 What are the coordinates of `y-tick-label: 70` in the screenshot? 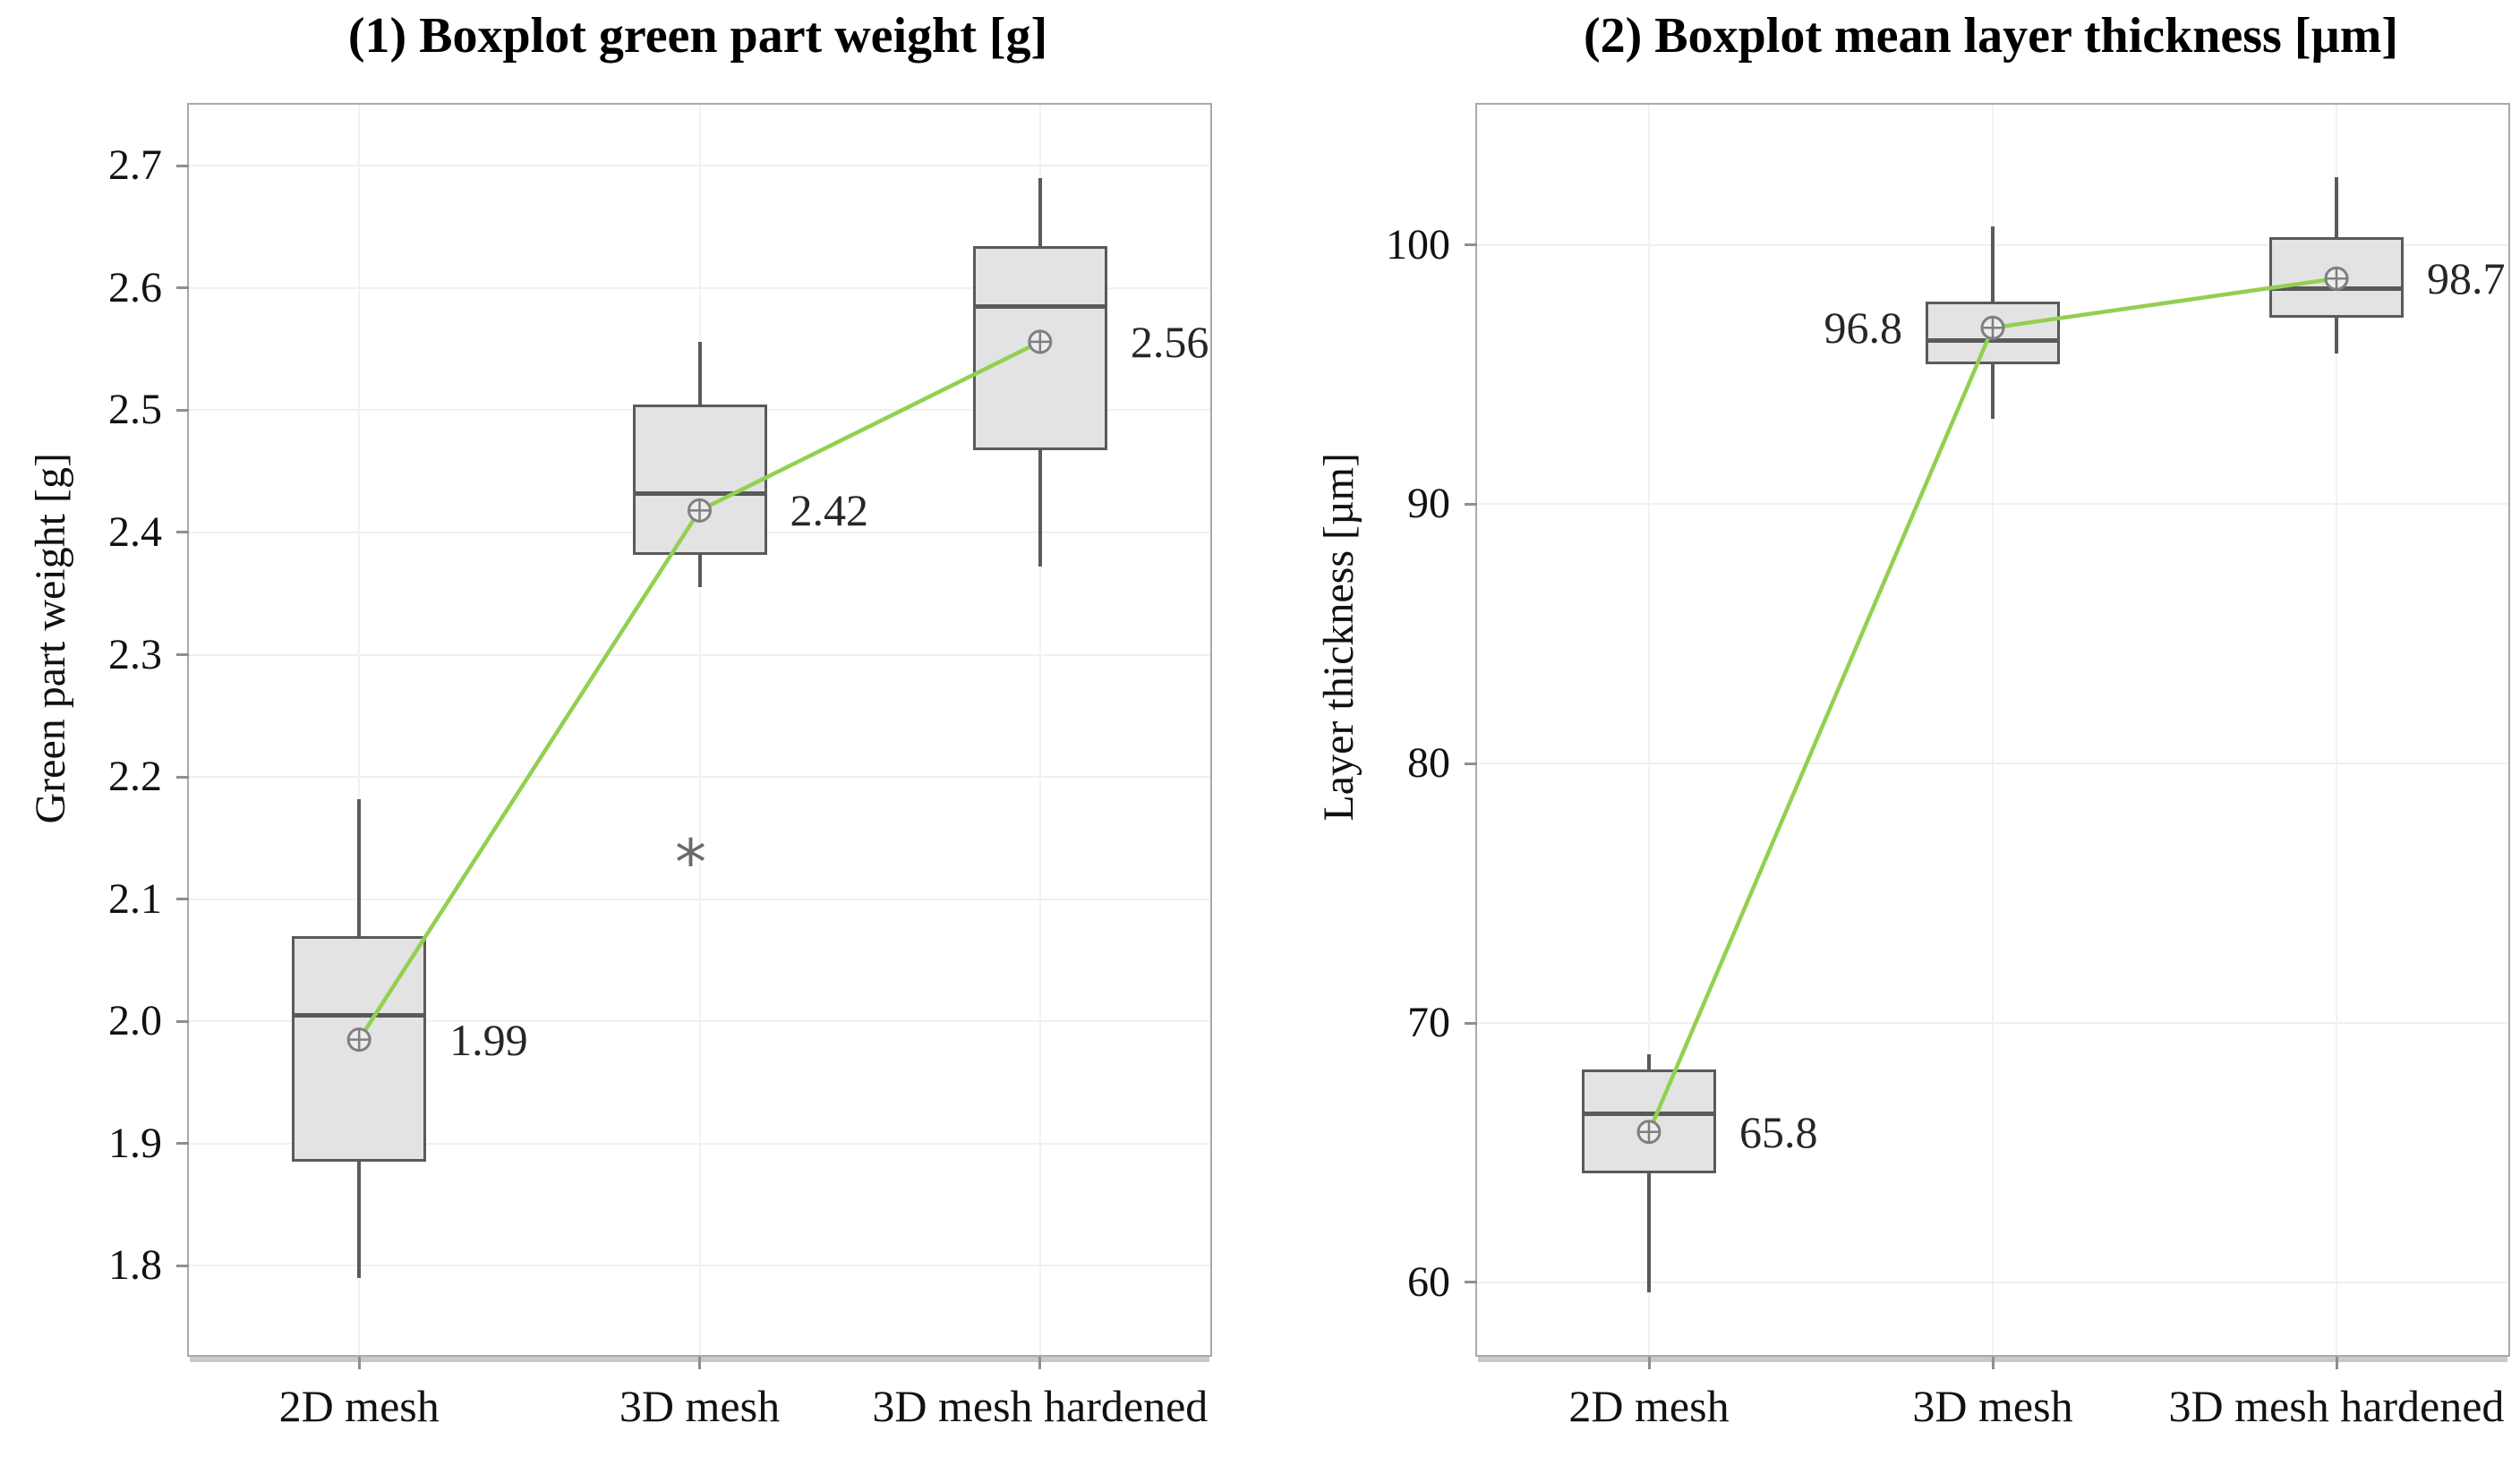 It's located at (1428, 1022).